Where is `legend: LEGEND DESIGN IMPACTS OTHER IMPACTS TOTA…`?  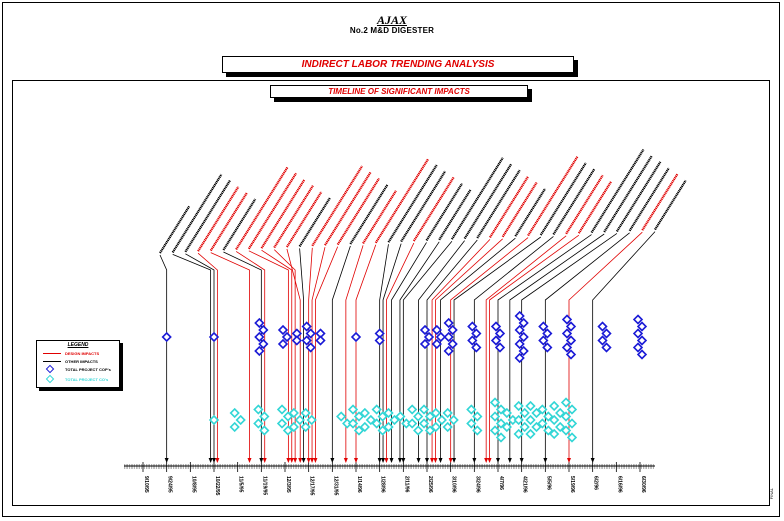 legend: LEGEND DESIGN IMPACTS OTHER IMPACTS TOTA… is located at coordinates (78, 364).